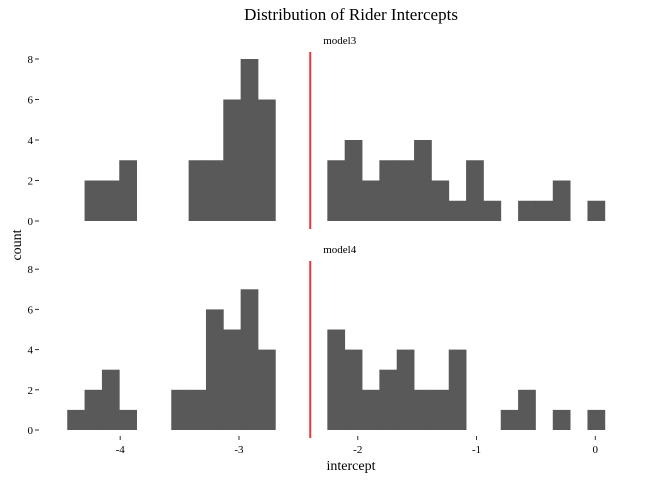  What do you see at coordinates (339, 250) in the screenshot?
I see `facet-strip-label: model4` at bounding box center [339, 250].